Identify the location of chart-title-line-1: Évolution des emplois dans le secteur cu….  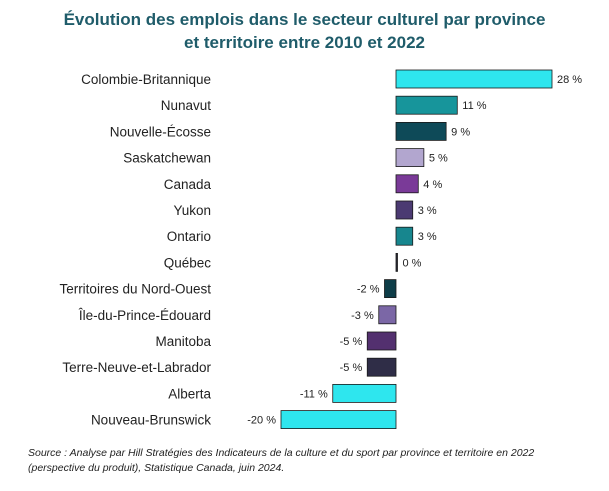
(304, 19).